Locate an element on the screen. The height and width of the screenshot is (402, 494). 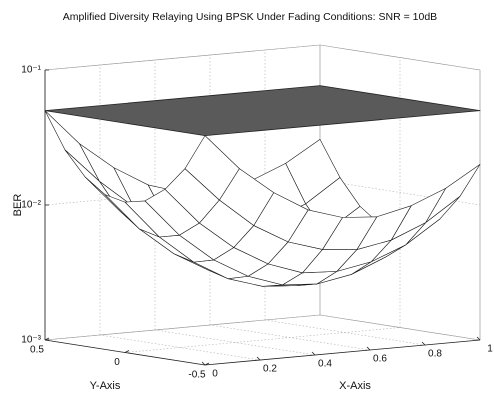
y-tick-label: 0.5 is located at coordinates (37, 350).